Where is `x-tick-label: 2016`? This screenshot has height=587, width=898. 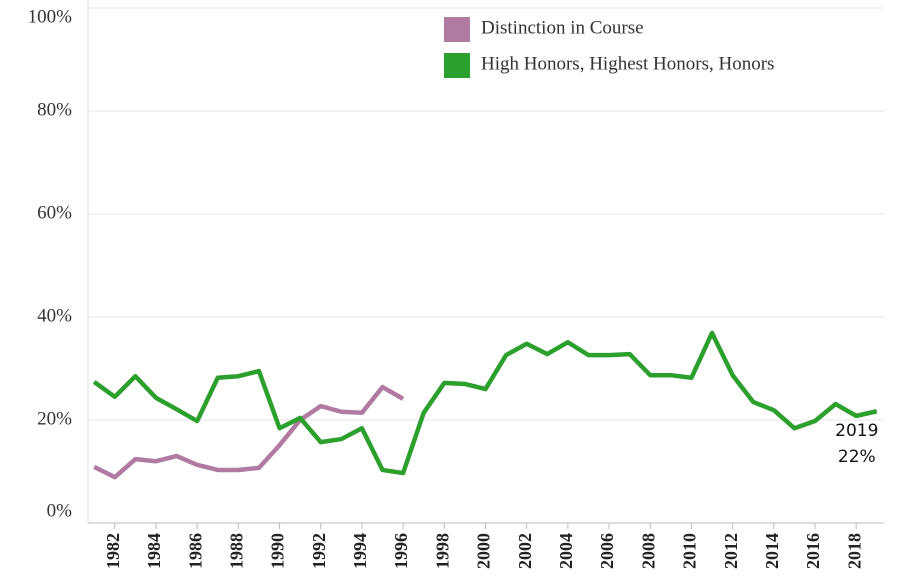 x-tick-label: 2016 is located at coordinates (813, 551).